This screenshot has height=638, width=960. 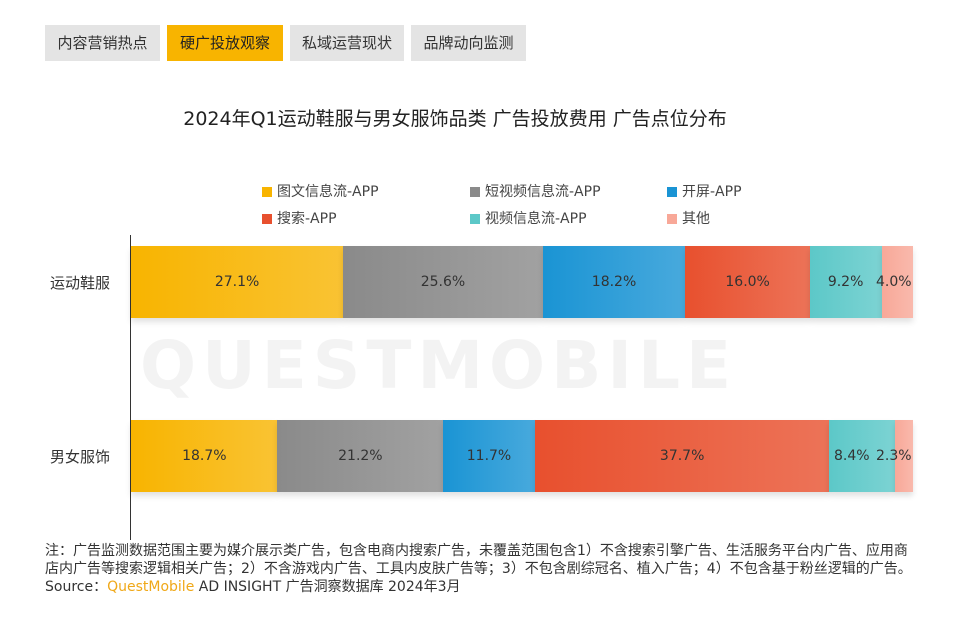 I want to click on legend-item: 视频信息流-APP, so click(x=528, y=219).